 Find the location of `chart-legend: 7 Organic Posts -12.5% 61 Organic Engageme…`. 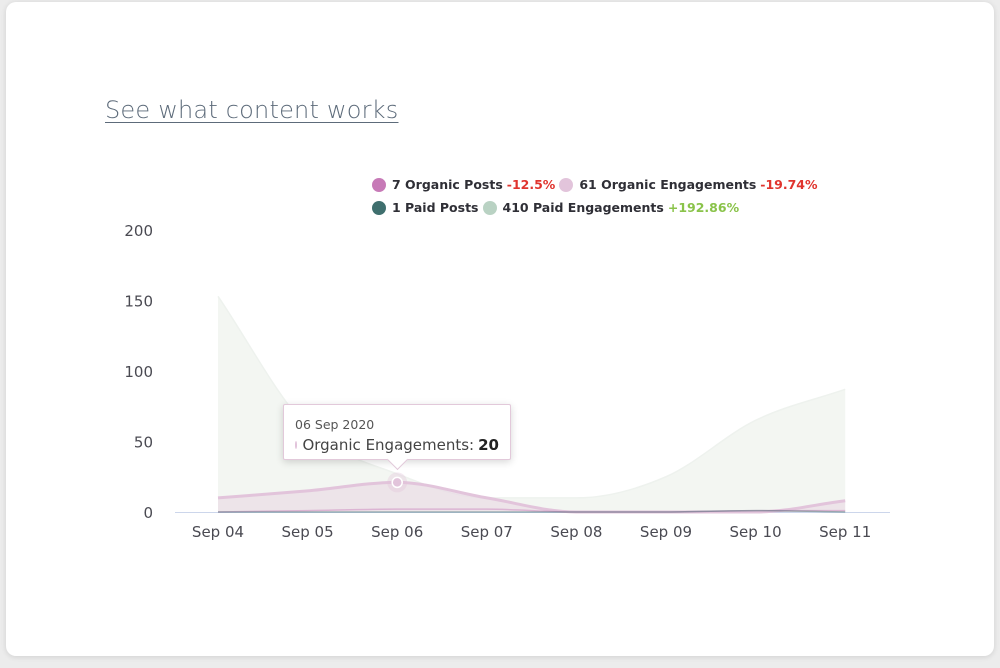

chart-legend: 7 Organic Posts -12.5% 61 Organic Engageme… is located at coordinates (642, 198).